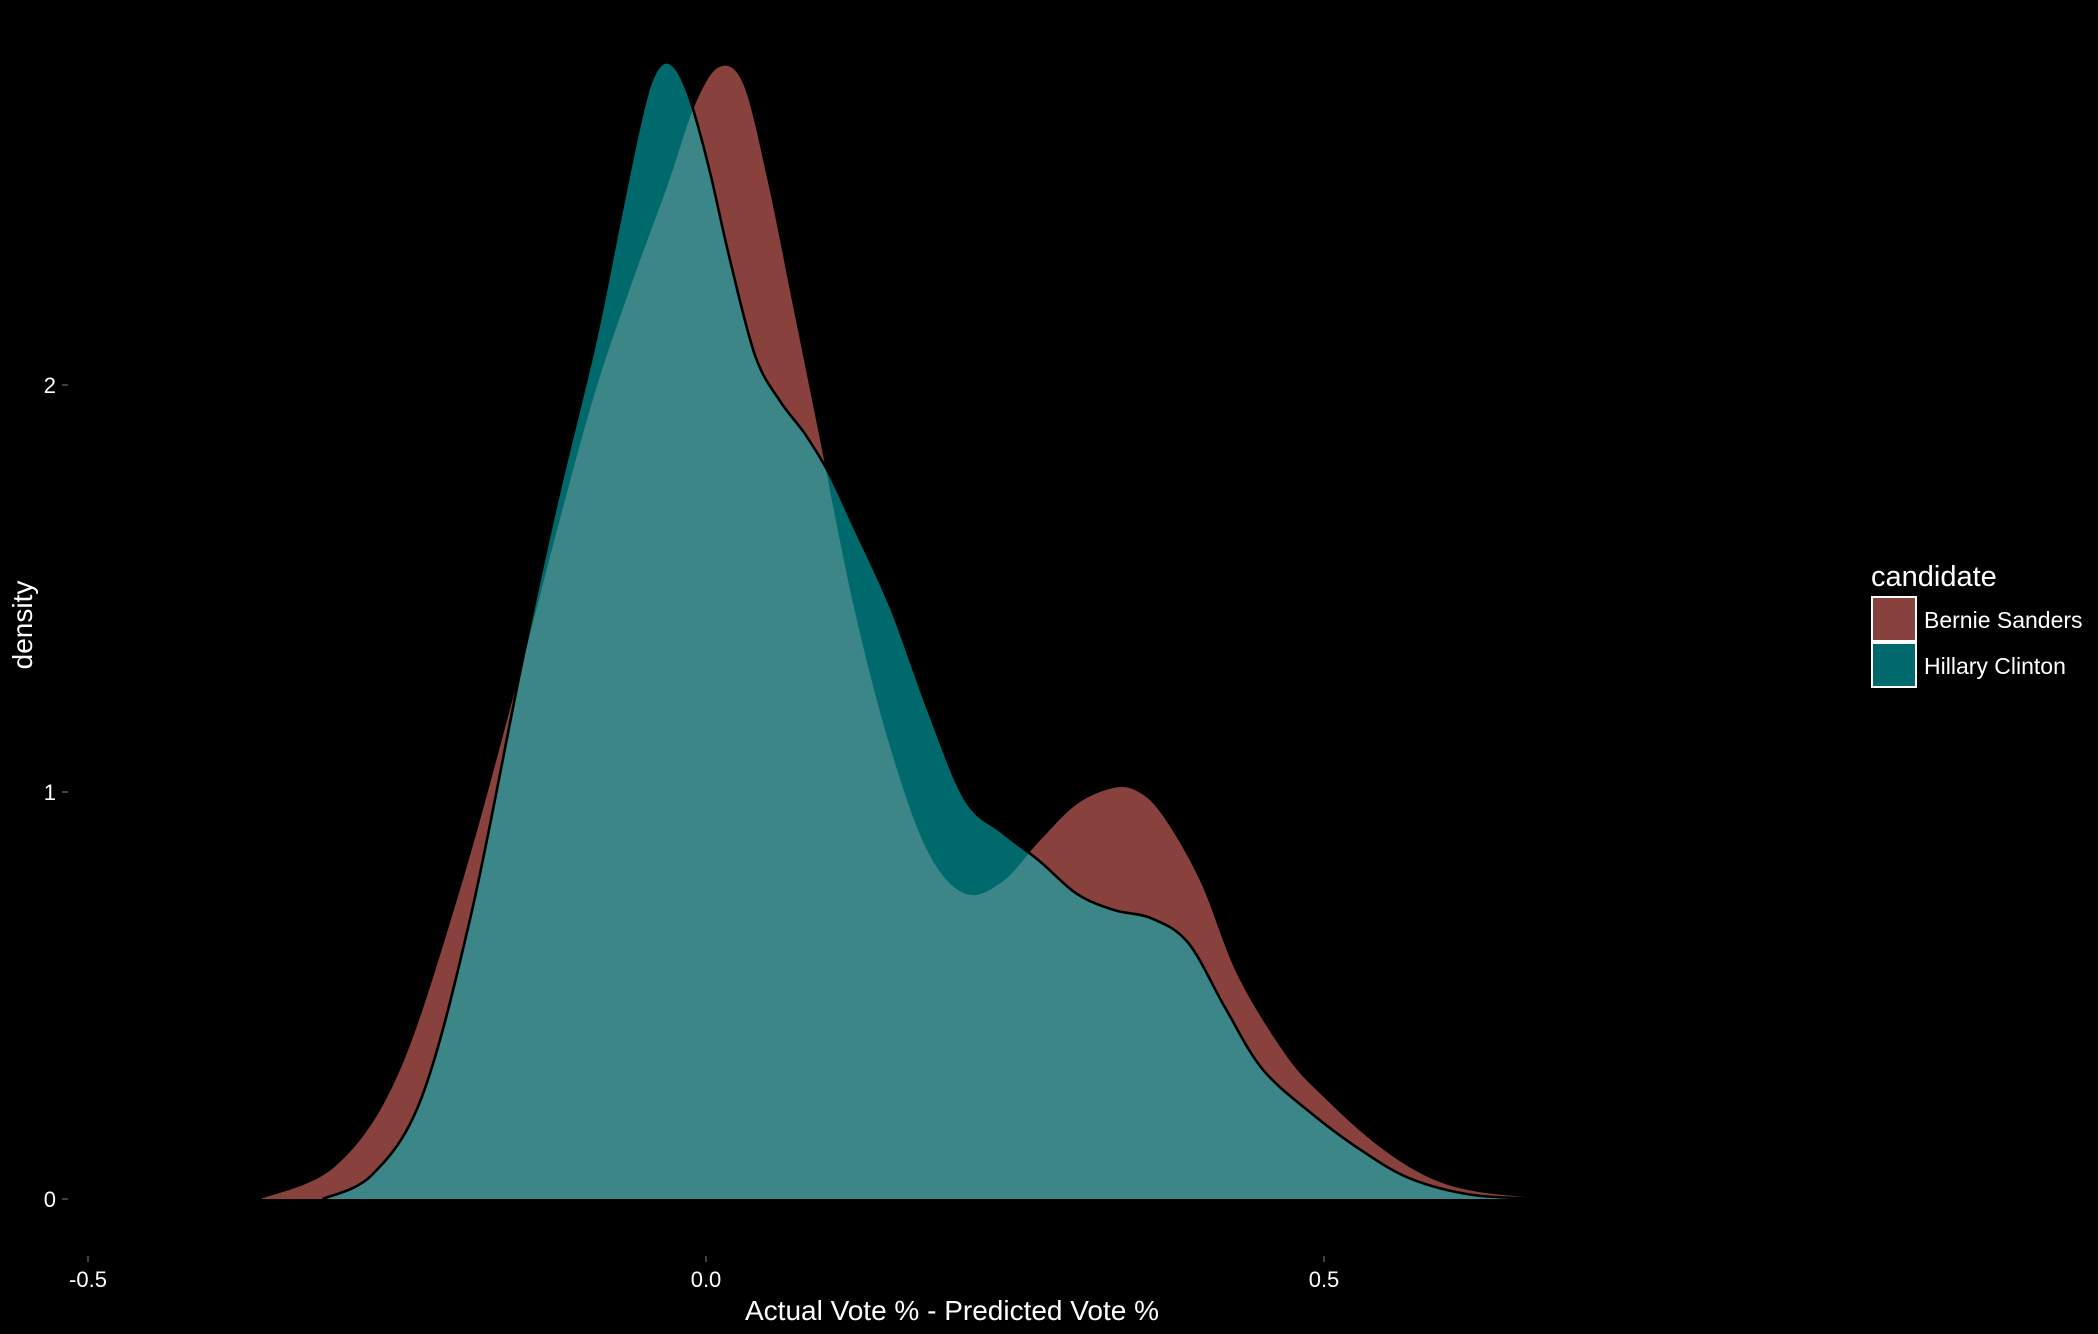 Image resolution: width=2098 pixels, height=1334 pixels. Describe the element at coordinates (50, 385) in the screenshot. I see `y-tick-label: 2` at that location.